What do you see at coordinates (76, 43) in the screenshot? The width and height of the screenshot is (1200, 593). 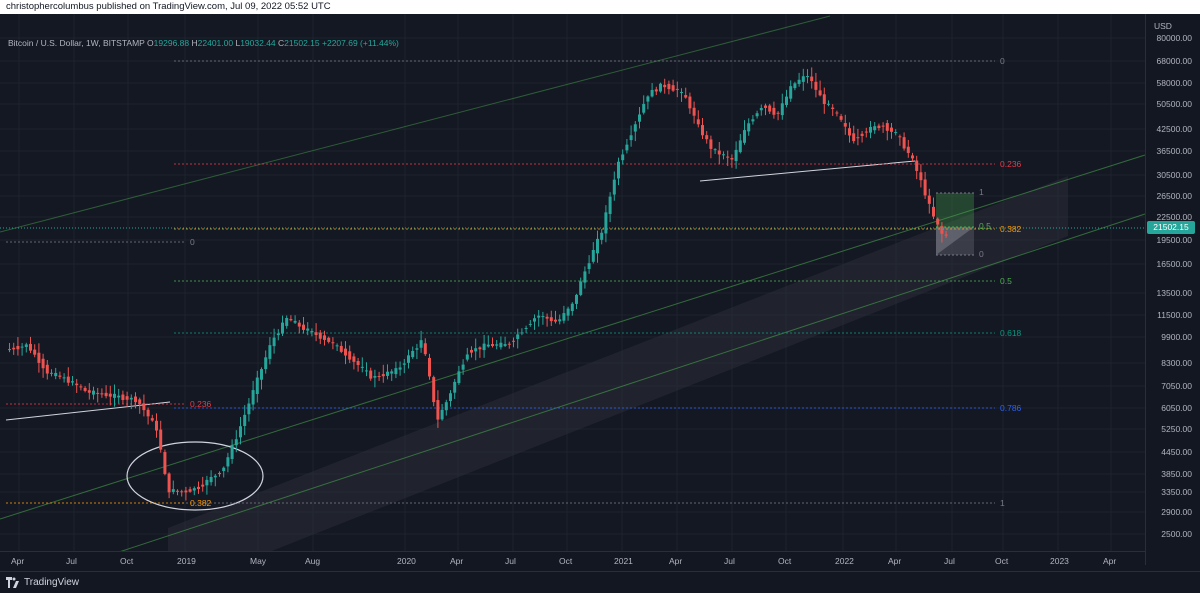 I see `symbol-name: Bitcoin / U.S. Dollar, 1W, BITSTAMP` at bounding box center [76, 43].